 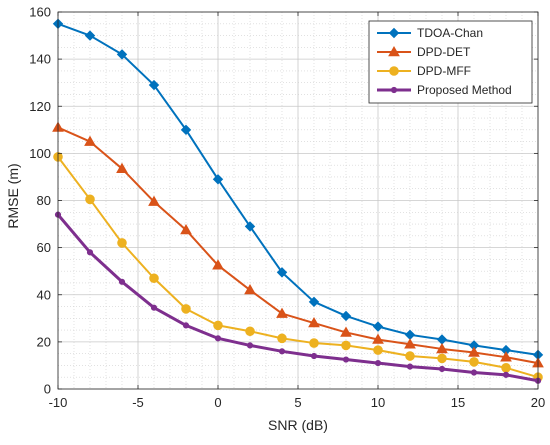 What do you see at coordinates (297, 402) in the screenshot?
I see `x-tick-label: 5` at bounding box center [297, 402].